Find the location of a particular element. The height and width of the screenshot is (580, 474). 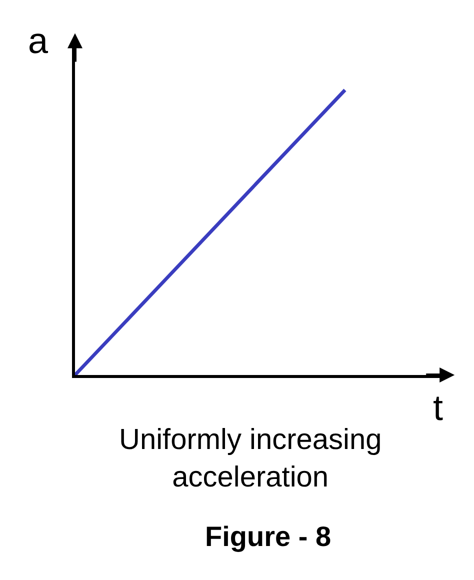

text: Figure - 8 is located at coordinates (268, 536).